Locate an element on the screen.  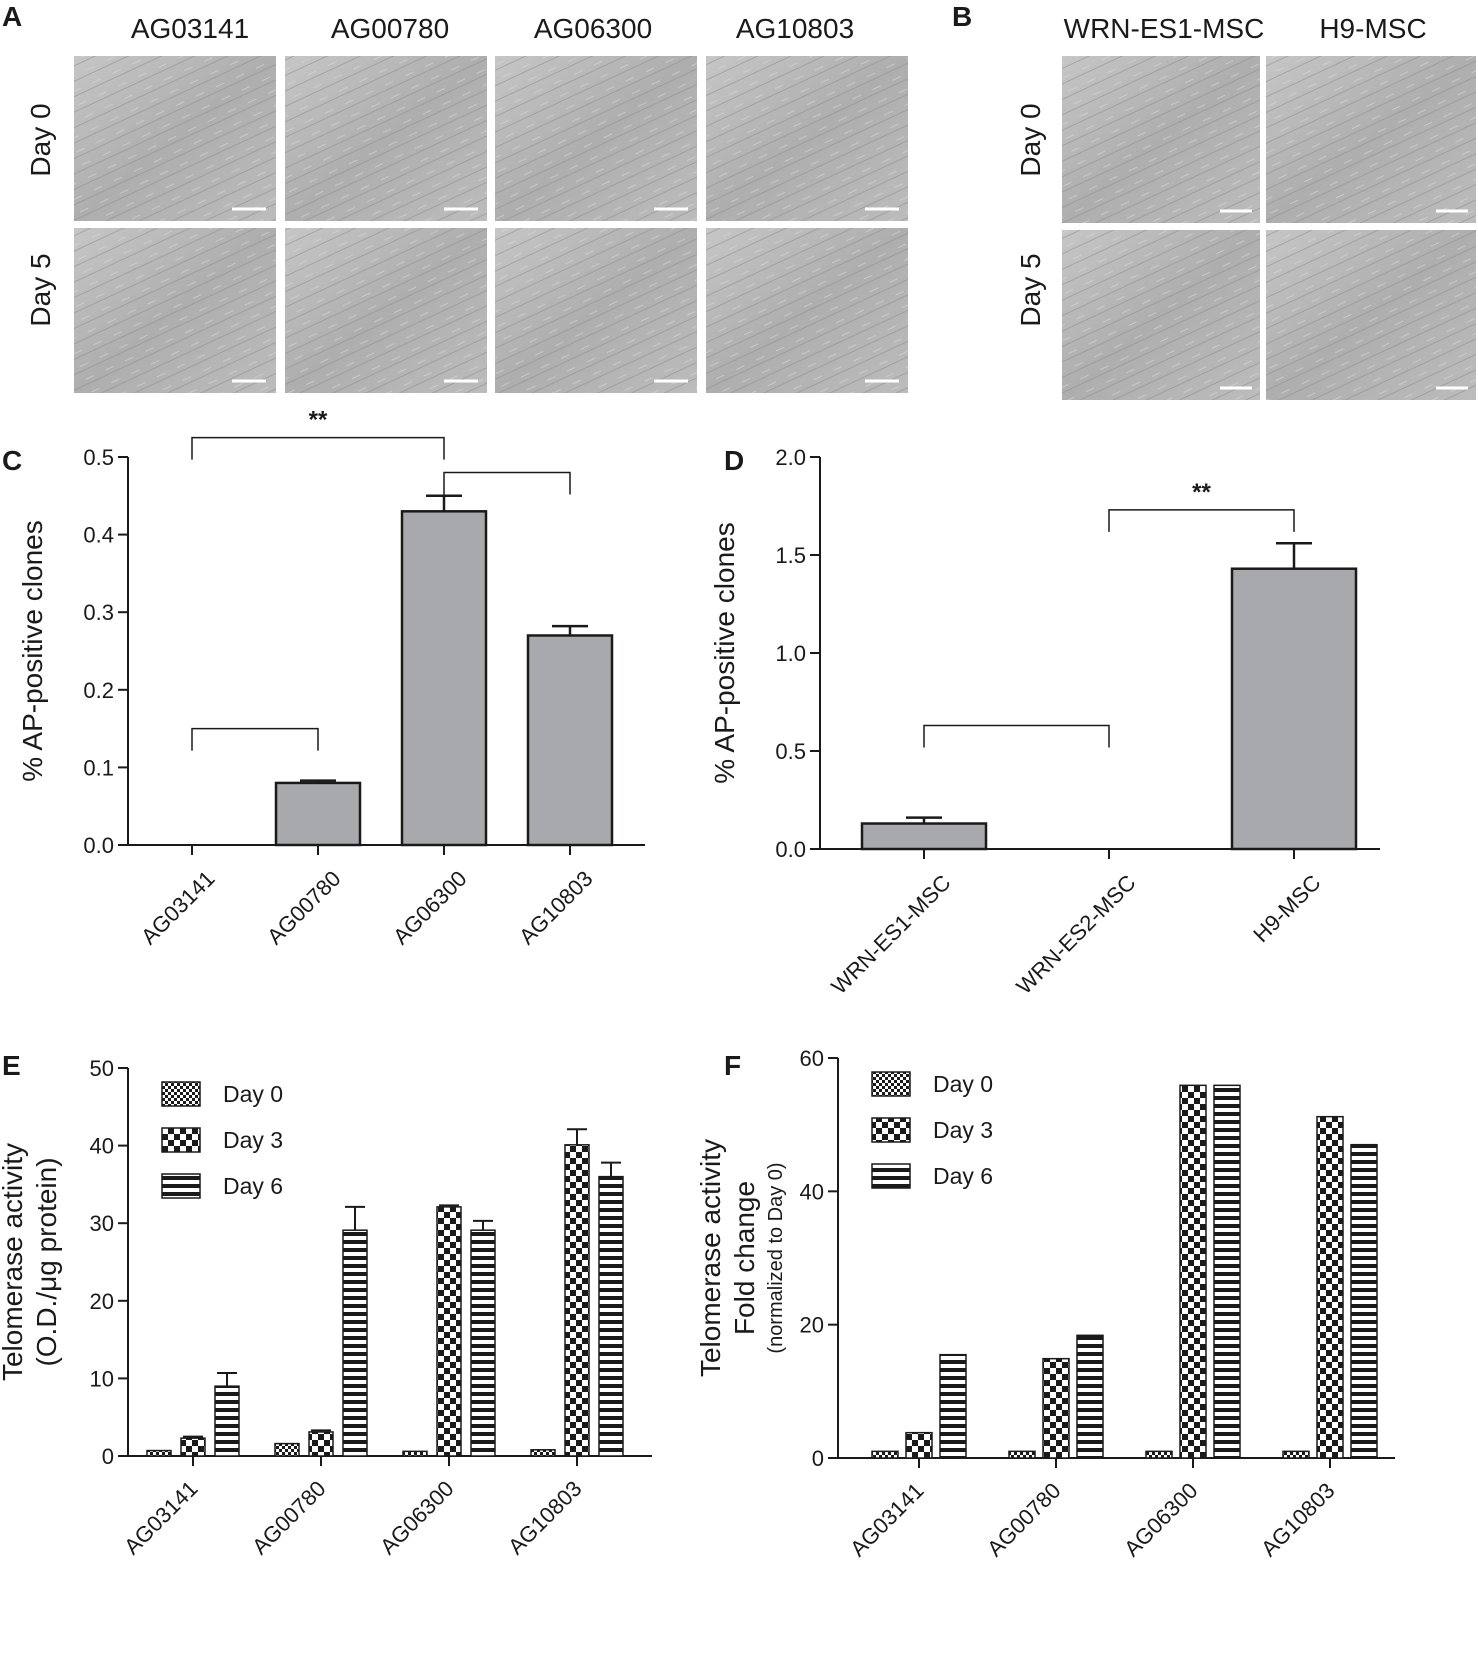
panel-label-c: C is located at coordinates (12, 460).